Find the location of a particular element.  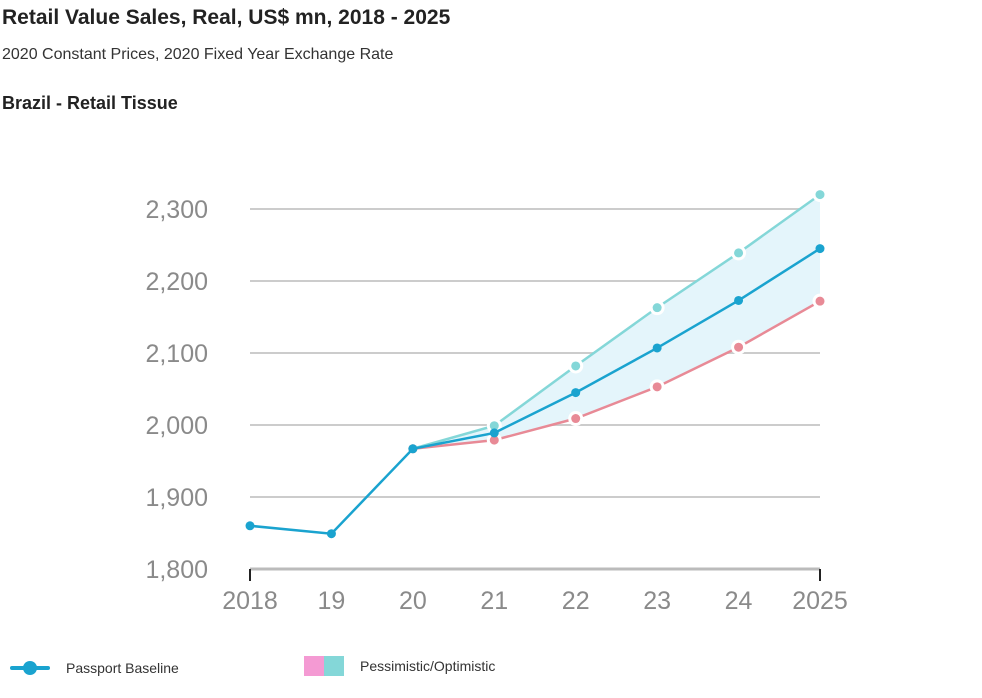

legend-item-range: Pessimistic/Optimistic is located at coordinates (399, 666).